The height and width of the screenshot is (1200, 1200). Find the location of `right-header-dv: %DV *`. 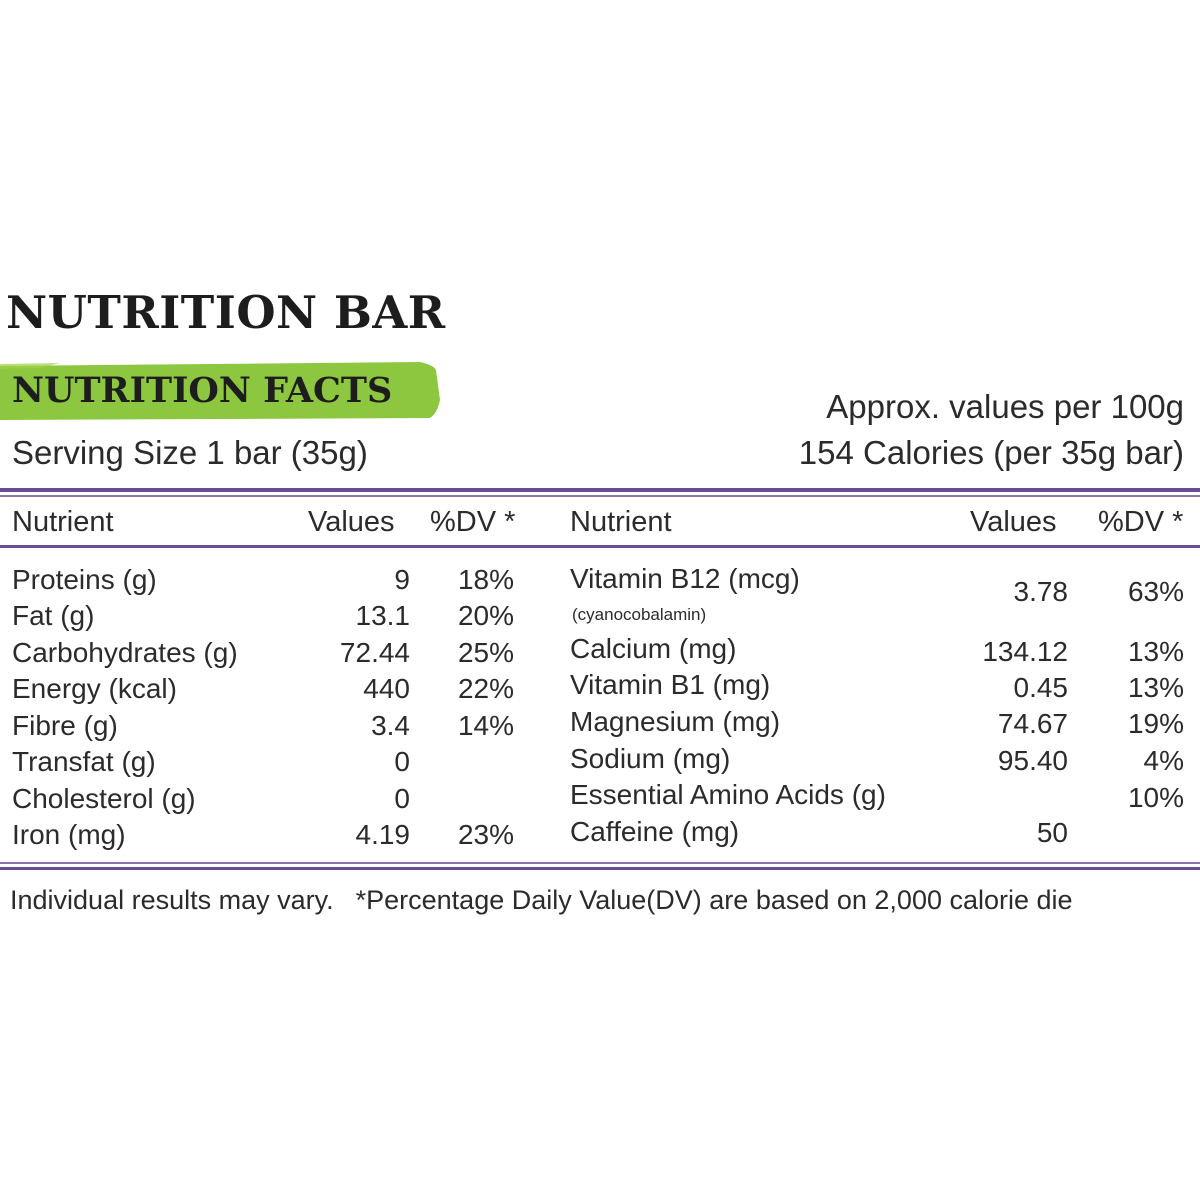

right-header-dv: %DV * is located at coordinates (1141, 522).